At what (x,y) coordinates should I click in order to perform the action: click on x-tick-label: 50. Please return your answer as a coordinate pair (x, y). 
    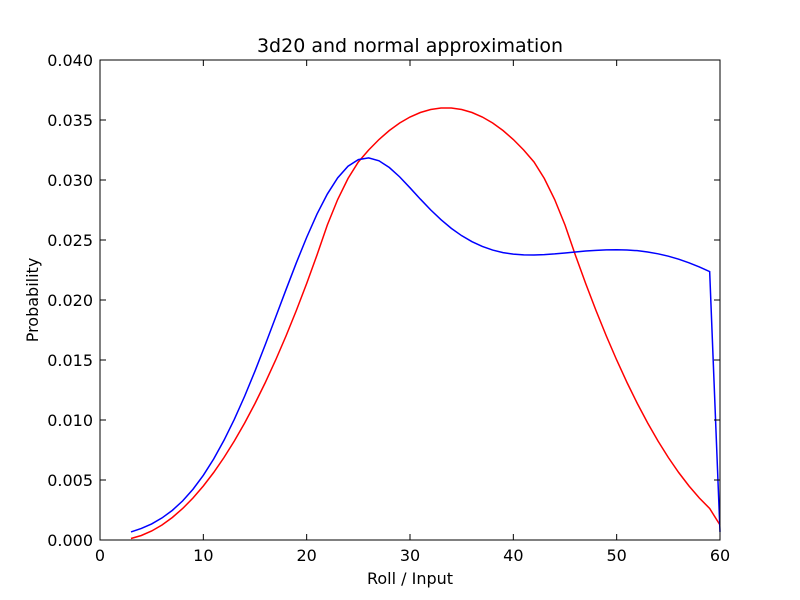
    Looking at the image, I should click on (616, 555).